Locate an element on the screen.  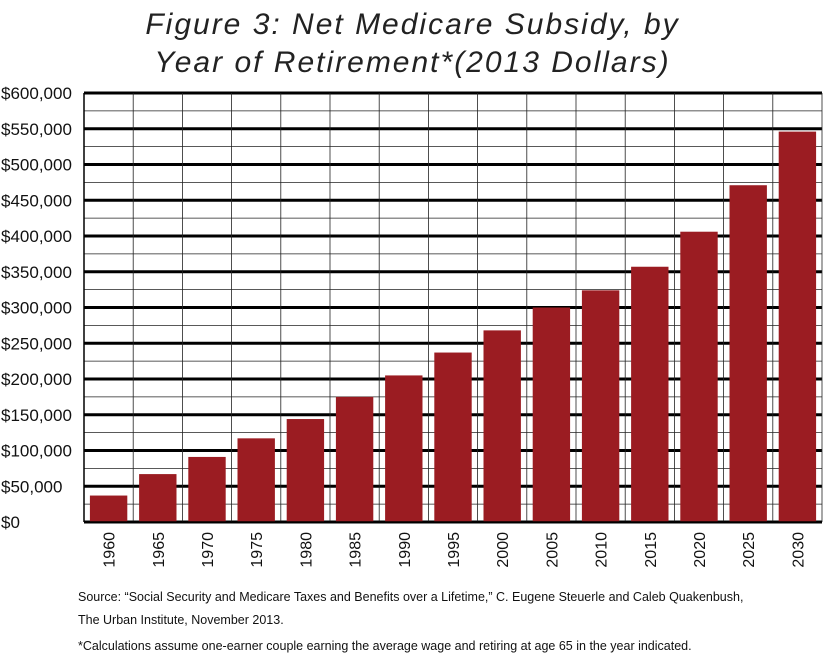
y-tick-label: $0 is located at coordinates (10, 522).